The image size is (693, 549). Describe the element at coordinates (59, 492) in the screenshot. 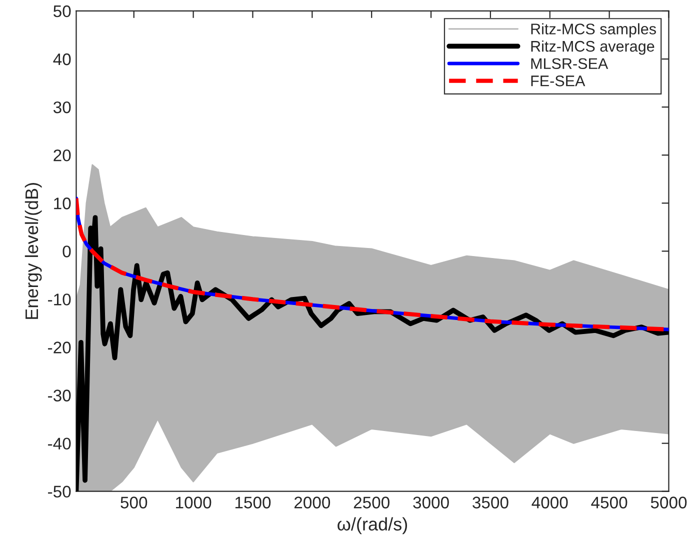

I see `y-tick-label: -50` at that location.